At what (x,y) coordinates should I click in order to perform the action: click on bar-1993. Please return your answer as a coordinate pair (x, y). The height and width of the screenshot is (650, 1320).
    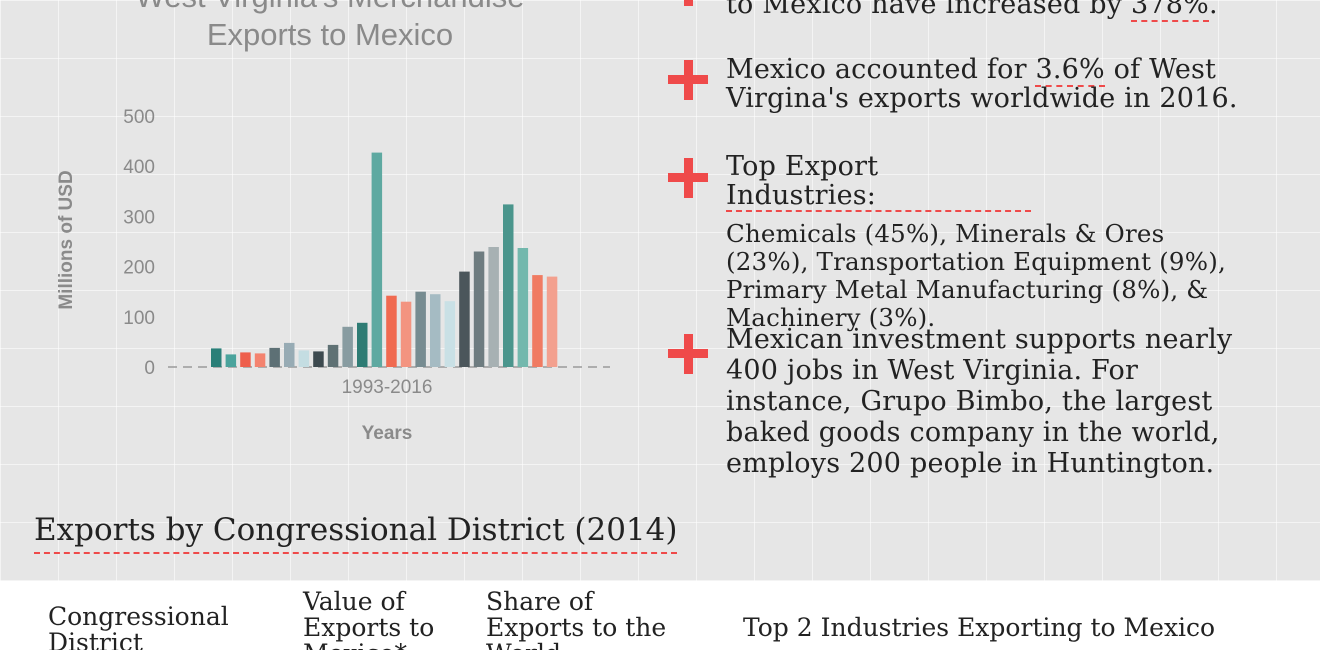
    Looking at the image, I should click on (216, 357).